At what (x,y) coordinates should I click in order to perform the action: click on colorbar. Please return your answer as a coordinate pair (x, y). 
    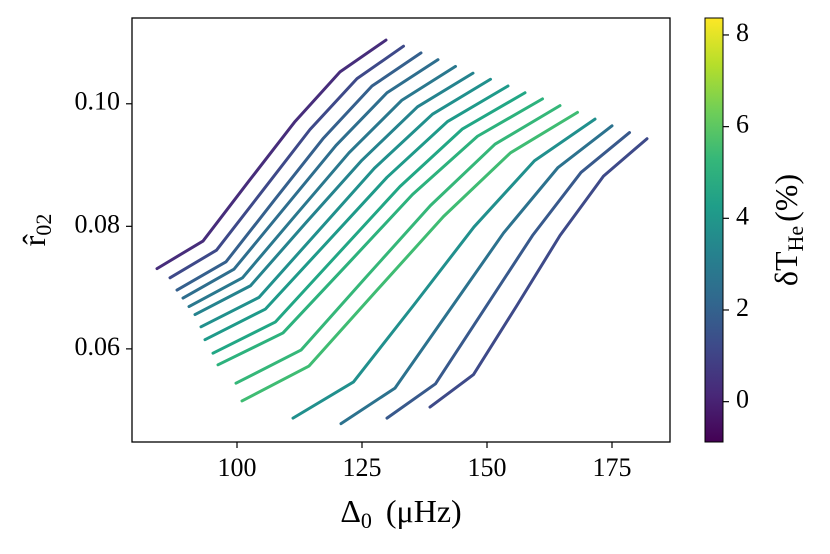
    Looking at the image, I should click on (714, 230).